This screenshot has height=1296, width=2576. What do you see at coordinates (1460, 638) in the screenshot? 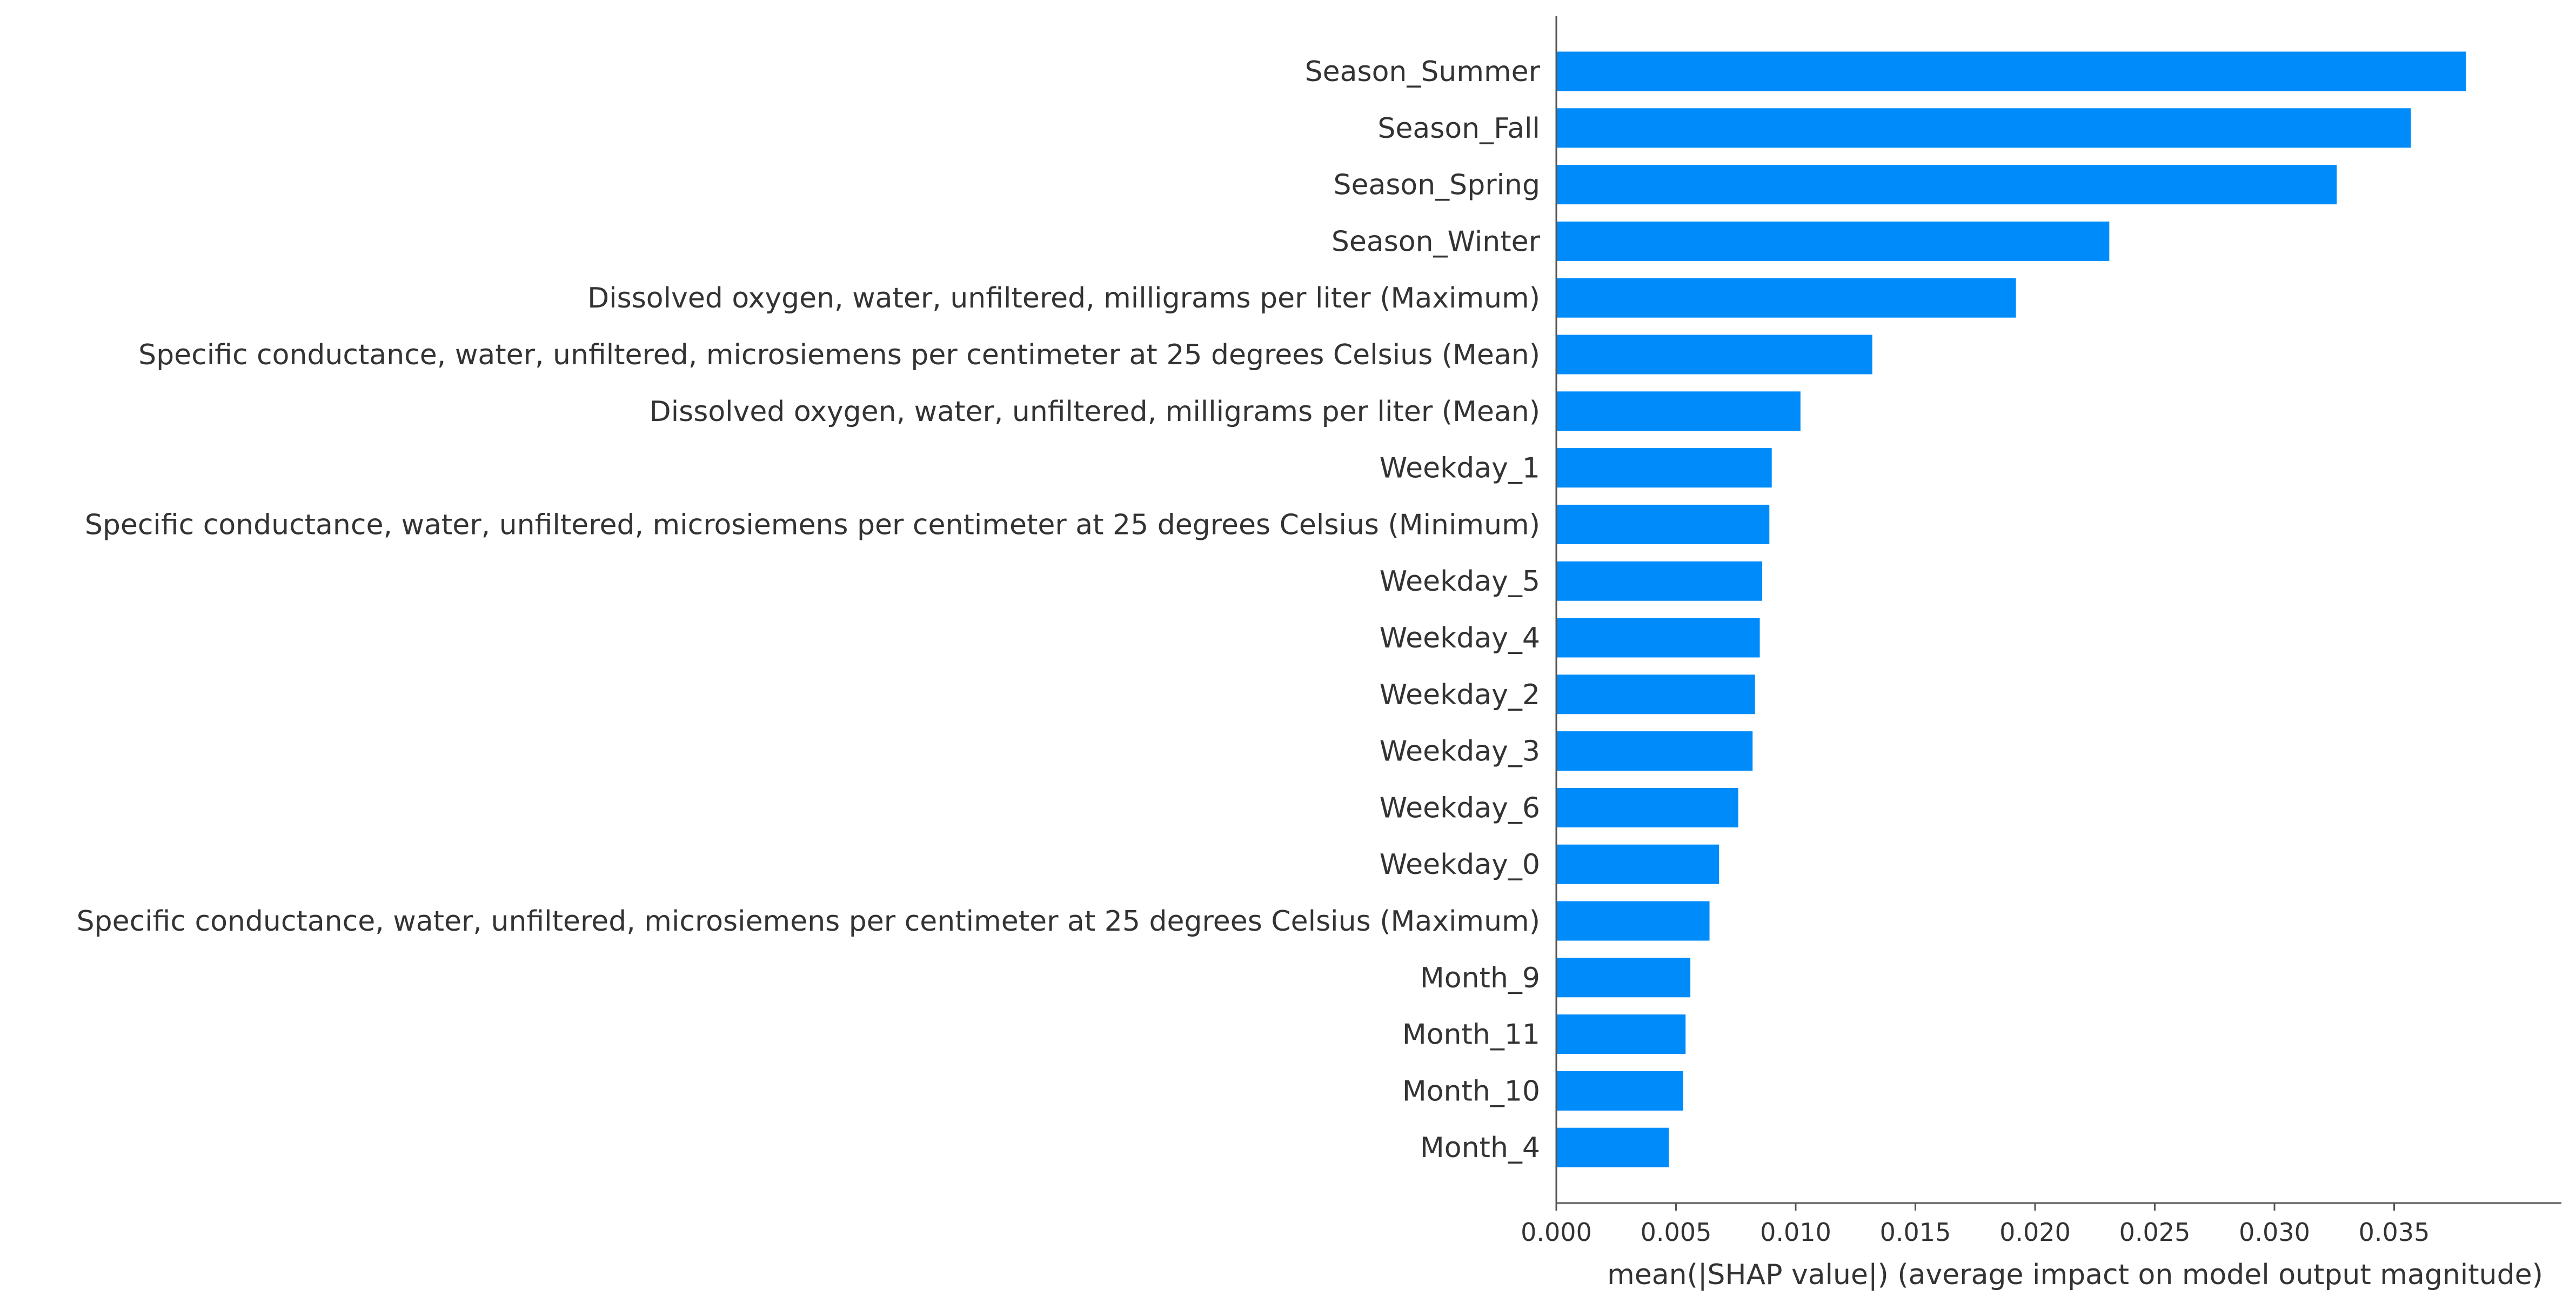
I see `category-label: Weekday_4` at bounding box center [1460, 638].